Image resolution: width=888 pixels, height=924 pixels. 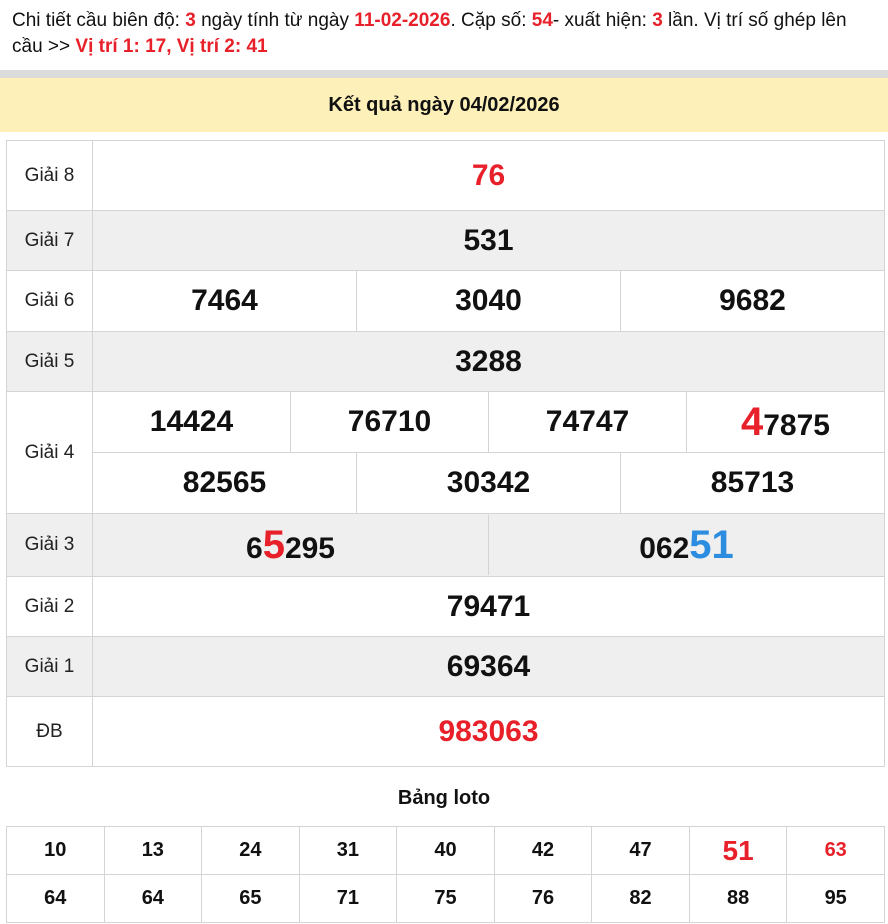 What do you see at coordinates (640, 850) in the screenshot?
I see `loto-cell: 47` at bounding box center [640, 850].